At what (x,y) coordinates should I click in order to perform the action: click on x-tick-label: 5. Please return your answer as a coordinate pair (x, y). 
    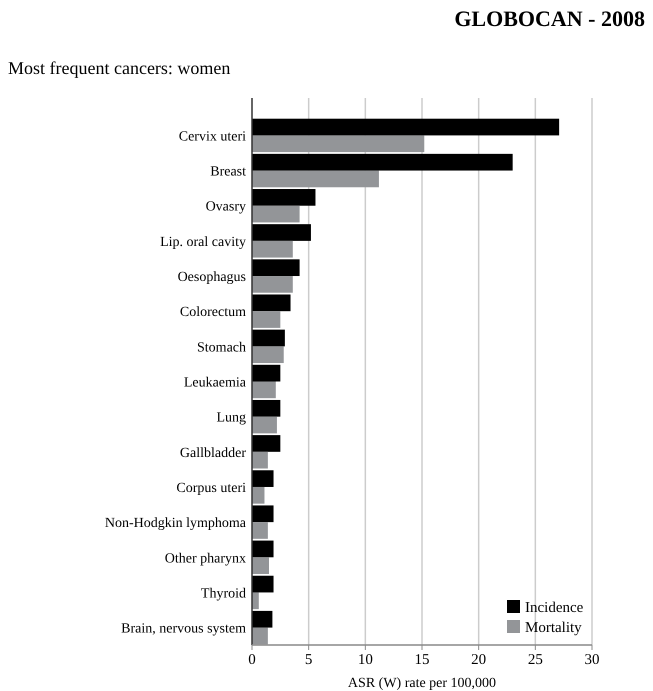
    Looking at the image, I should click on (308, 660).